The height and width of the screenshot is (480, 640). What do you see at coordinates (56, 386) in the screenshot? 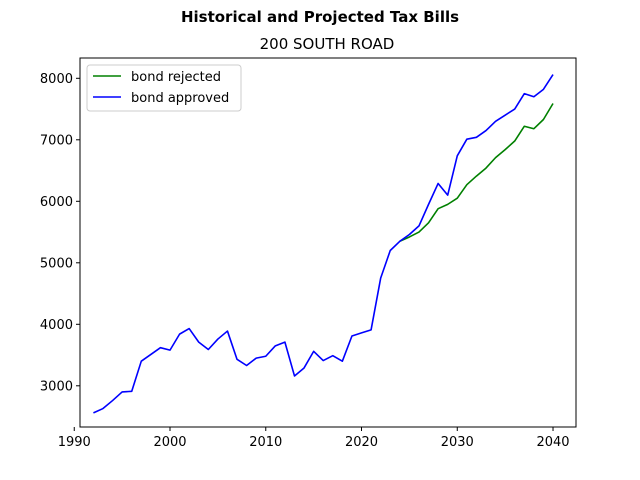
I see `y-tick-label: 3000` at bounding box center [56, 386].